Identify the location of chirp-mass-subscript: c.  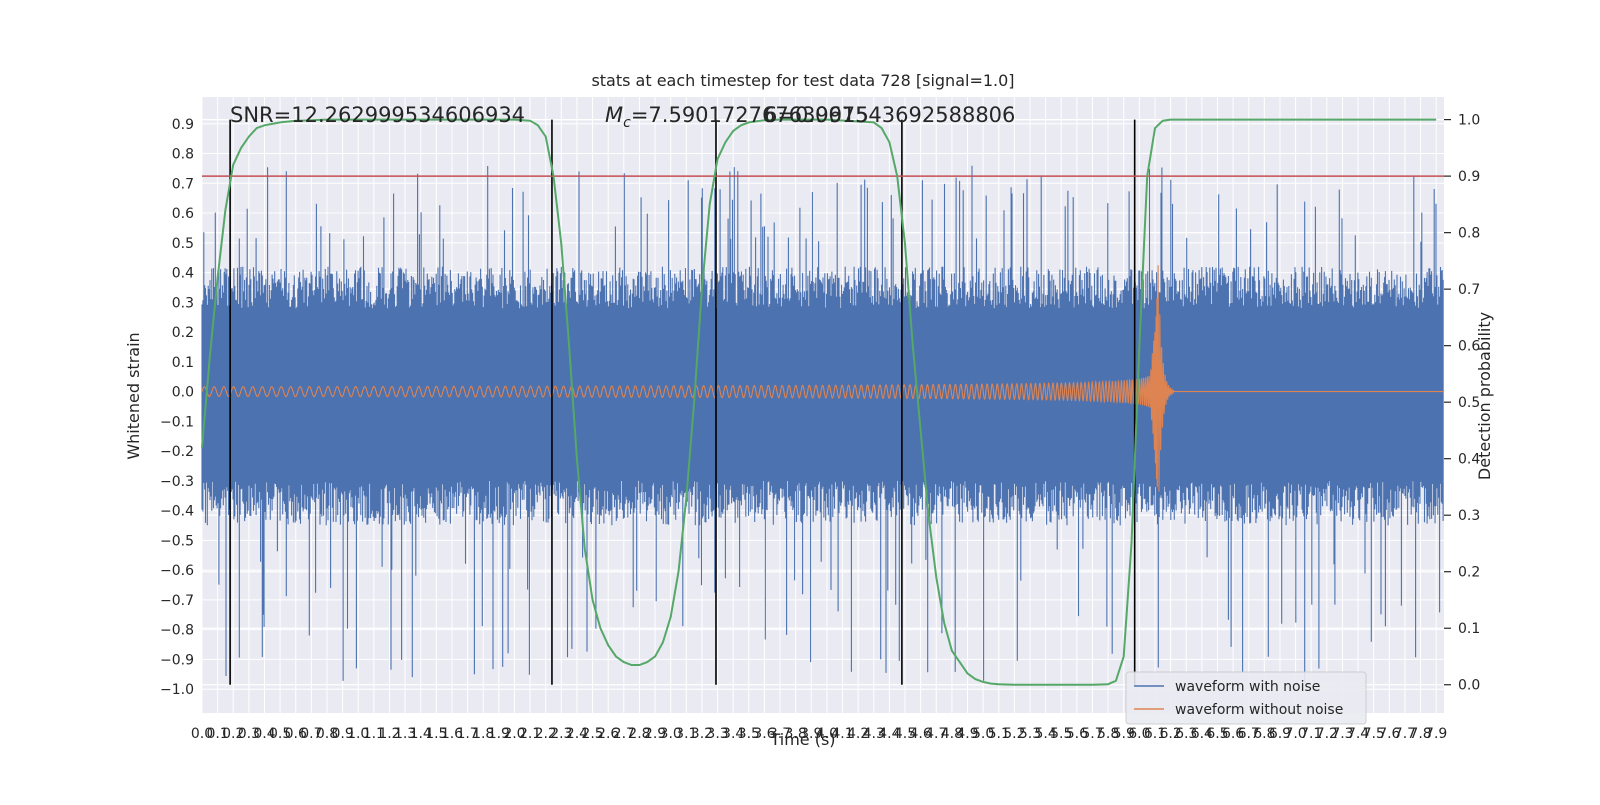
(627, 123).